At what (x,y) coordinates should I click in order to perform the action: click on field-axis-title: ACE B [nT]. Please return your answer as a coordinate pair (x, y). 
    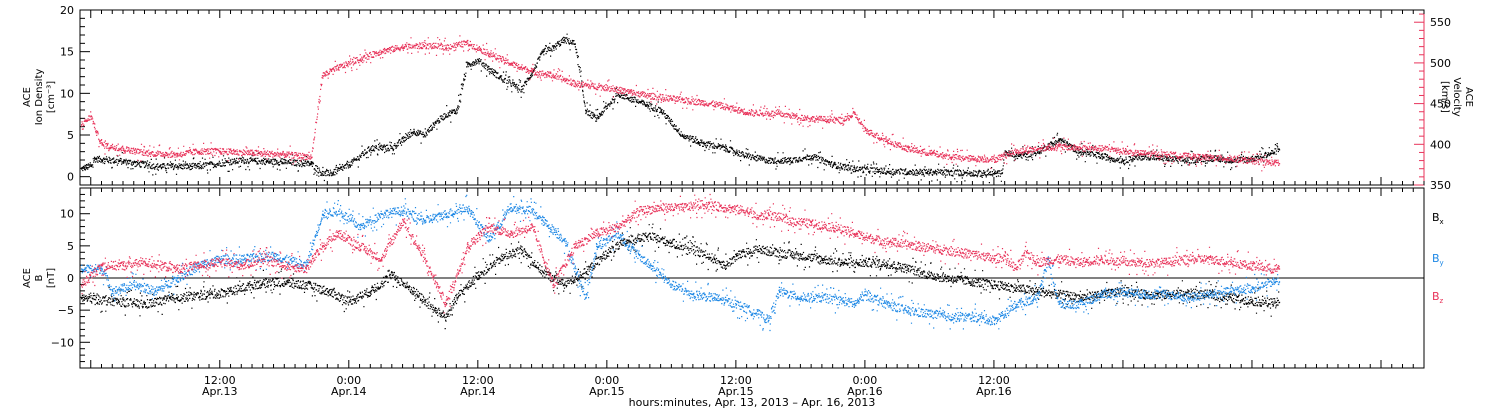
    Looking at the image, I should click on (39, 278).